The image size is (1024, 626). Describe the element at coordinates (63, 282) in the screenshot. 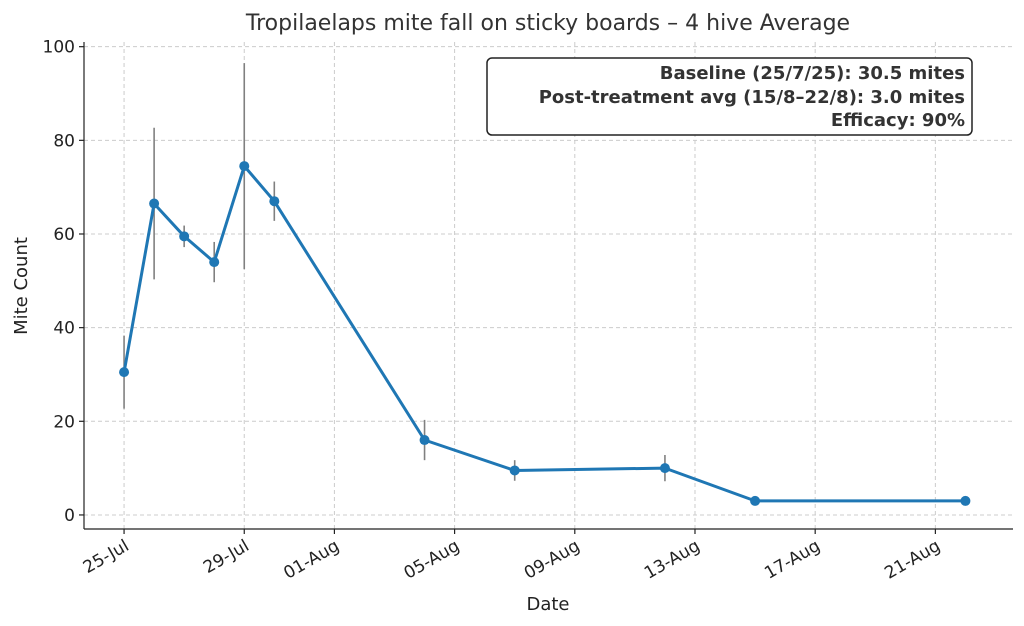

I see `y-ticks: 0 20 40 60 80 100` at that location.